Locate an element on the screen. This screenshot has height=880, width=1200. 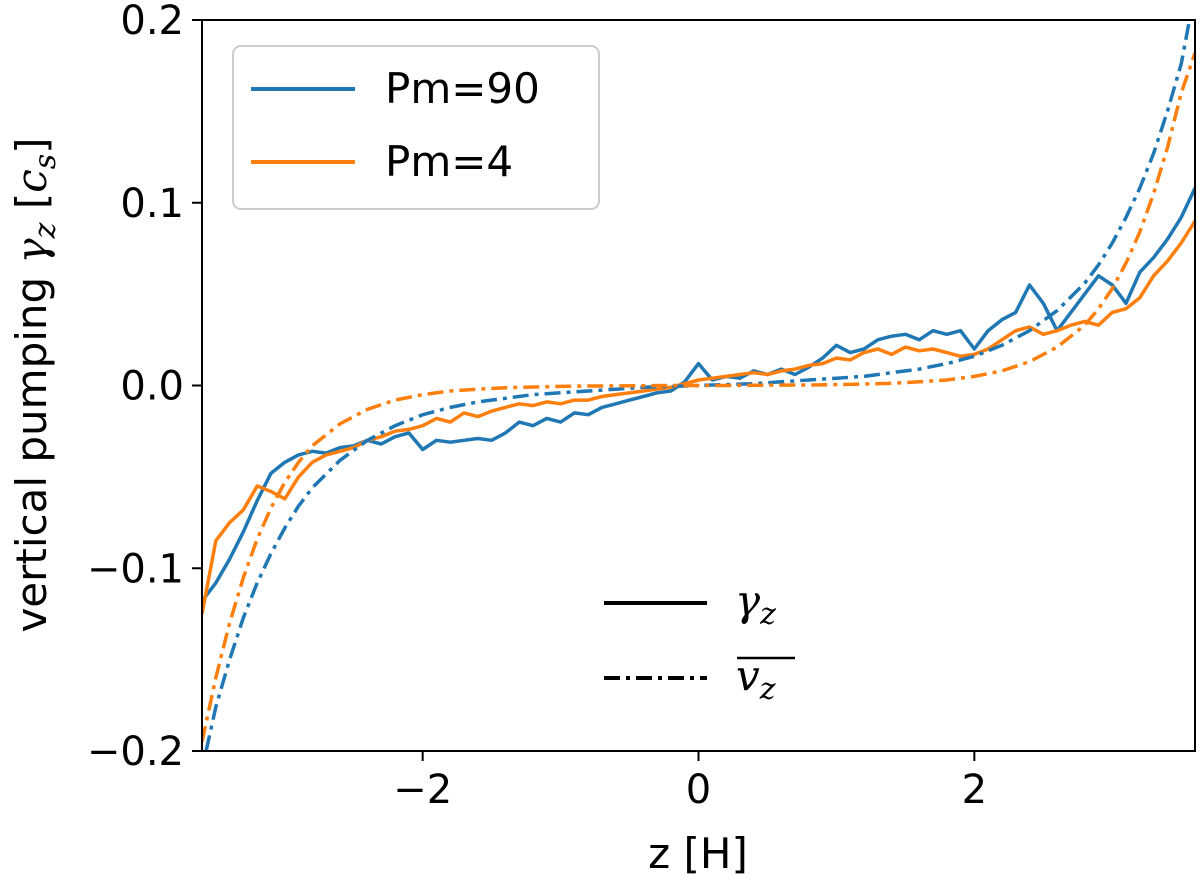
legend-label-gamma-z: γz is located at coordinates (755, 604).